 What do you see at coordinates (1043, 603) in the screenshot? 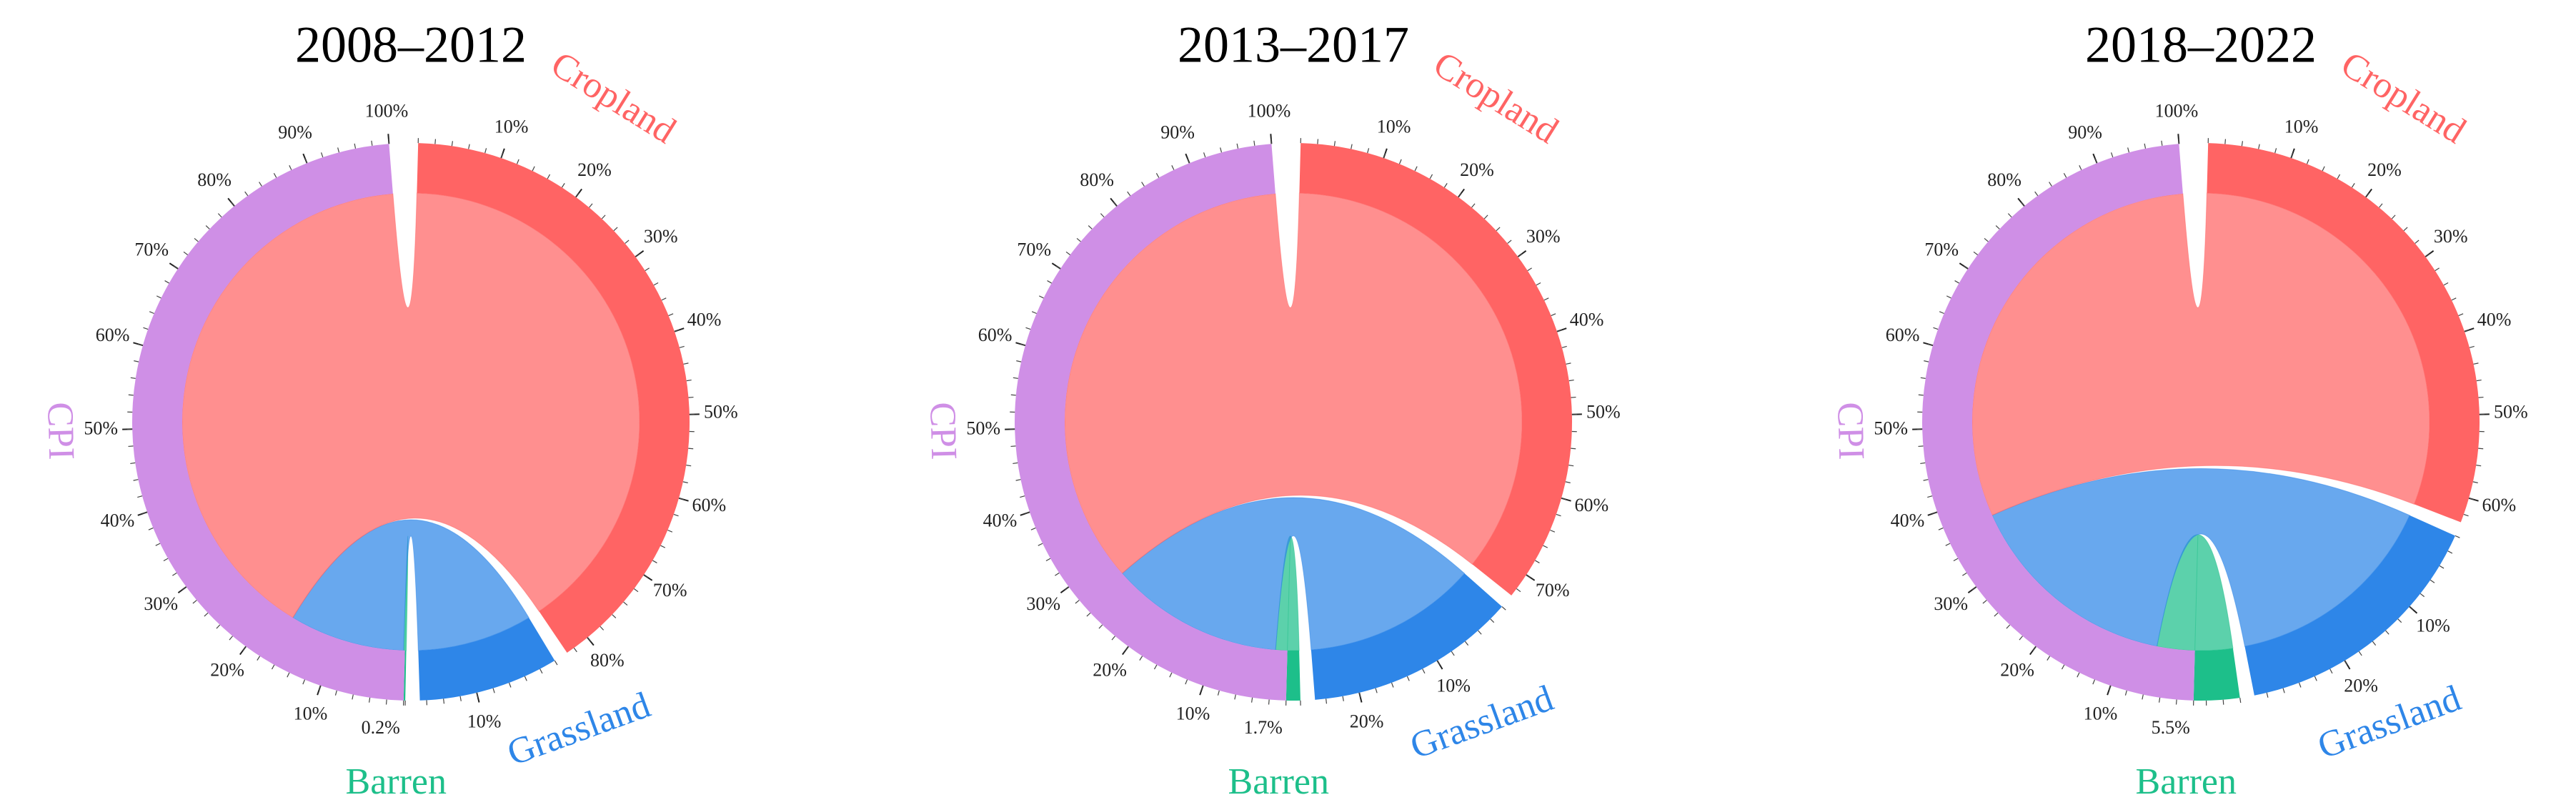
I see `tick-label: 30%` at bounding box center [1043, 603].